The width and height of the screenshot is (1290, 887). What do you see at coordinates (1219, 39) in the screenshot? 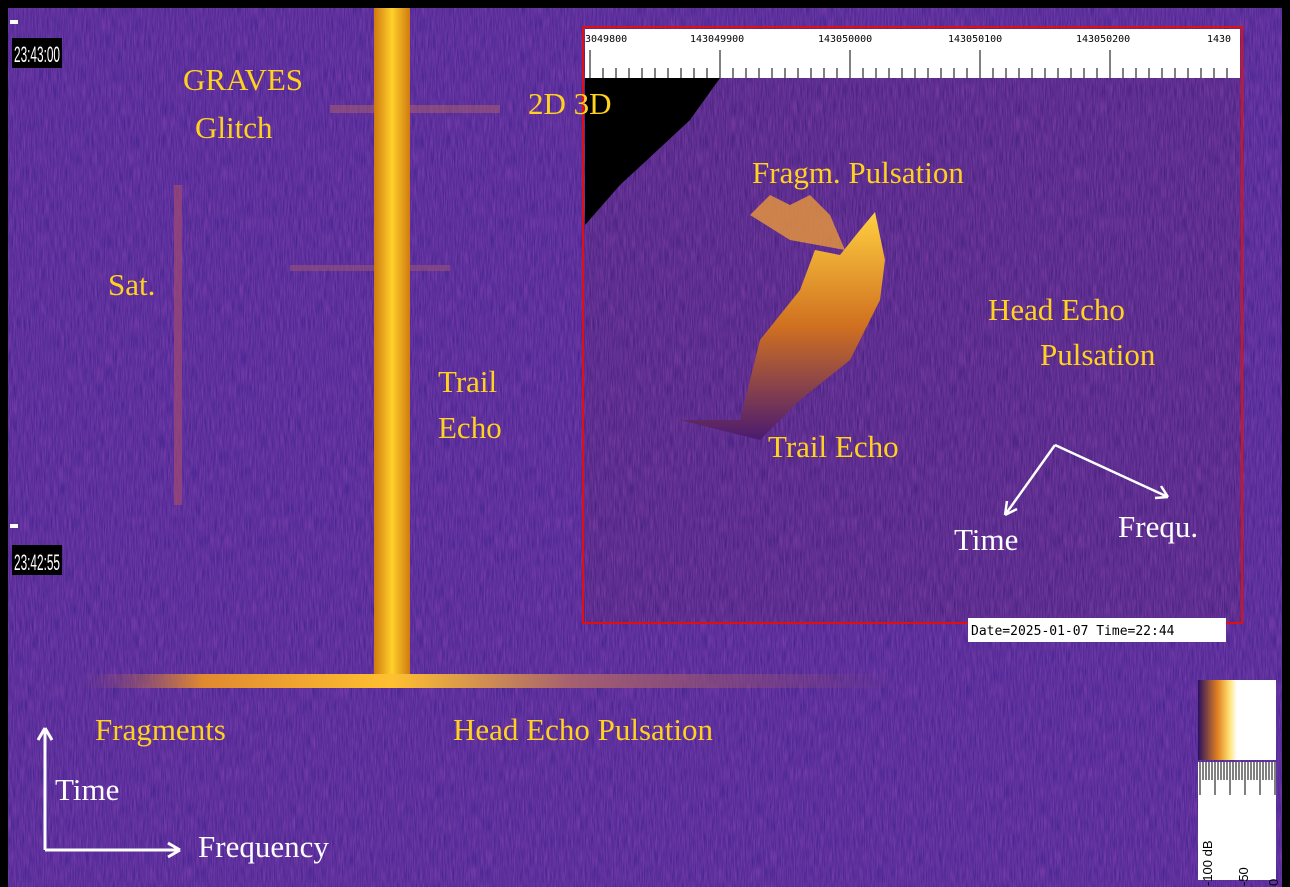
I see `ruler-label: 1430` at bounding box center [1219, 39].